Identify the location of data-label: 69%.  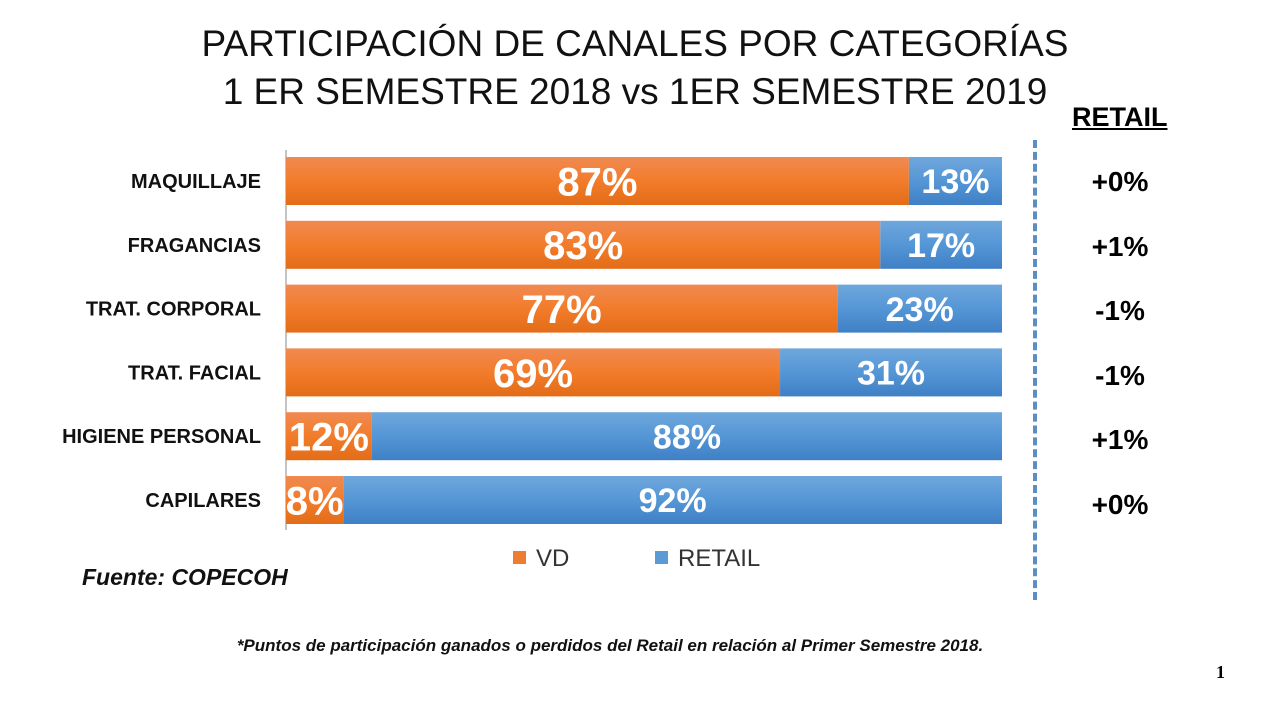
(533, 374).